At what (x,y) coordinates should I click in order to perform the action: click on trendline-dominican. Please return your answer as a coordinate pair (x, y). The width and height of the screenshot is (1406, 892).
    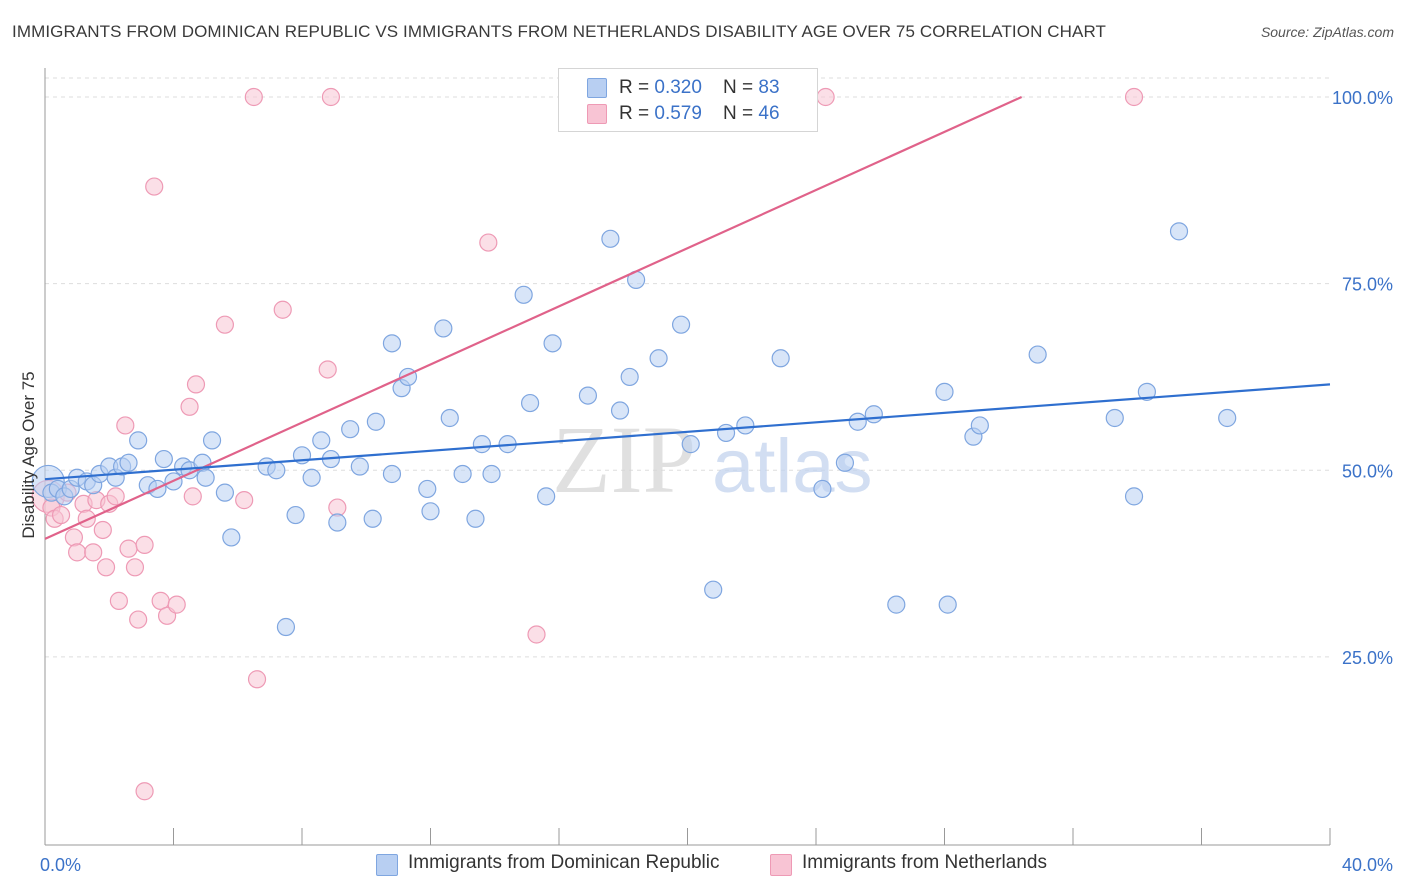
    Looking at the image, I should click on (687, 432).